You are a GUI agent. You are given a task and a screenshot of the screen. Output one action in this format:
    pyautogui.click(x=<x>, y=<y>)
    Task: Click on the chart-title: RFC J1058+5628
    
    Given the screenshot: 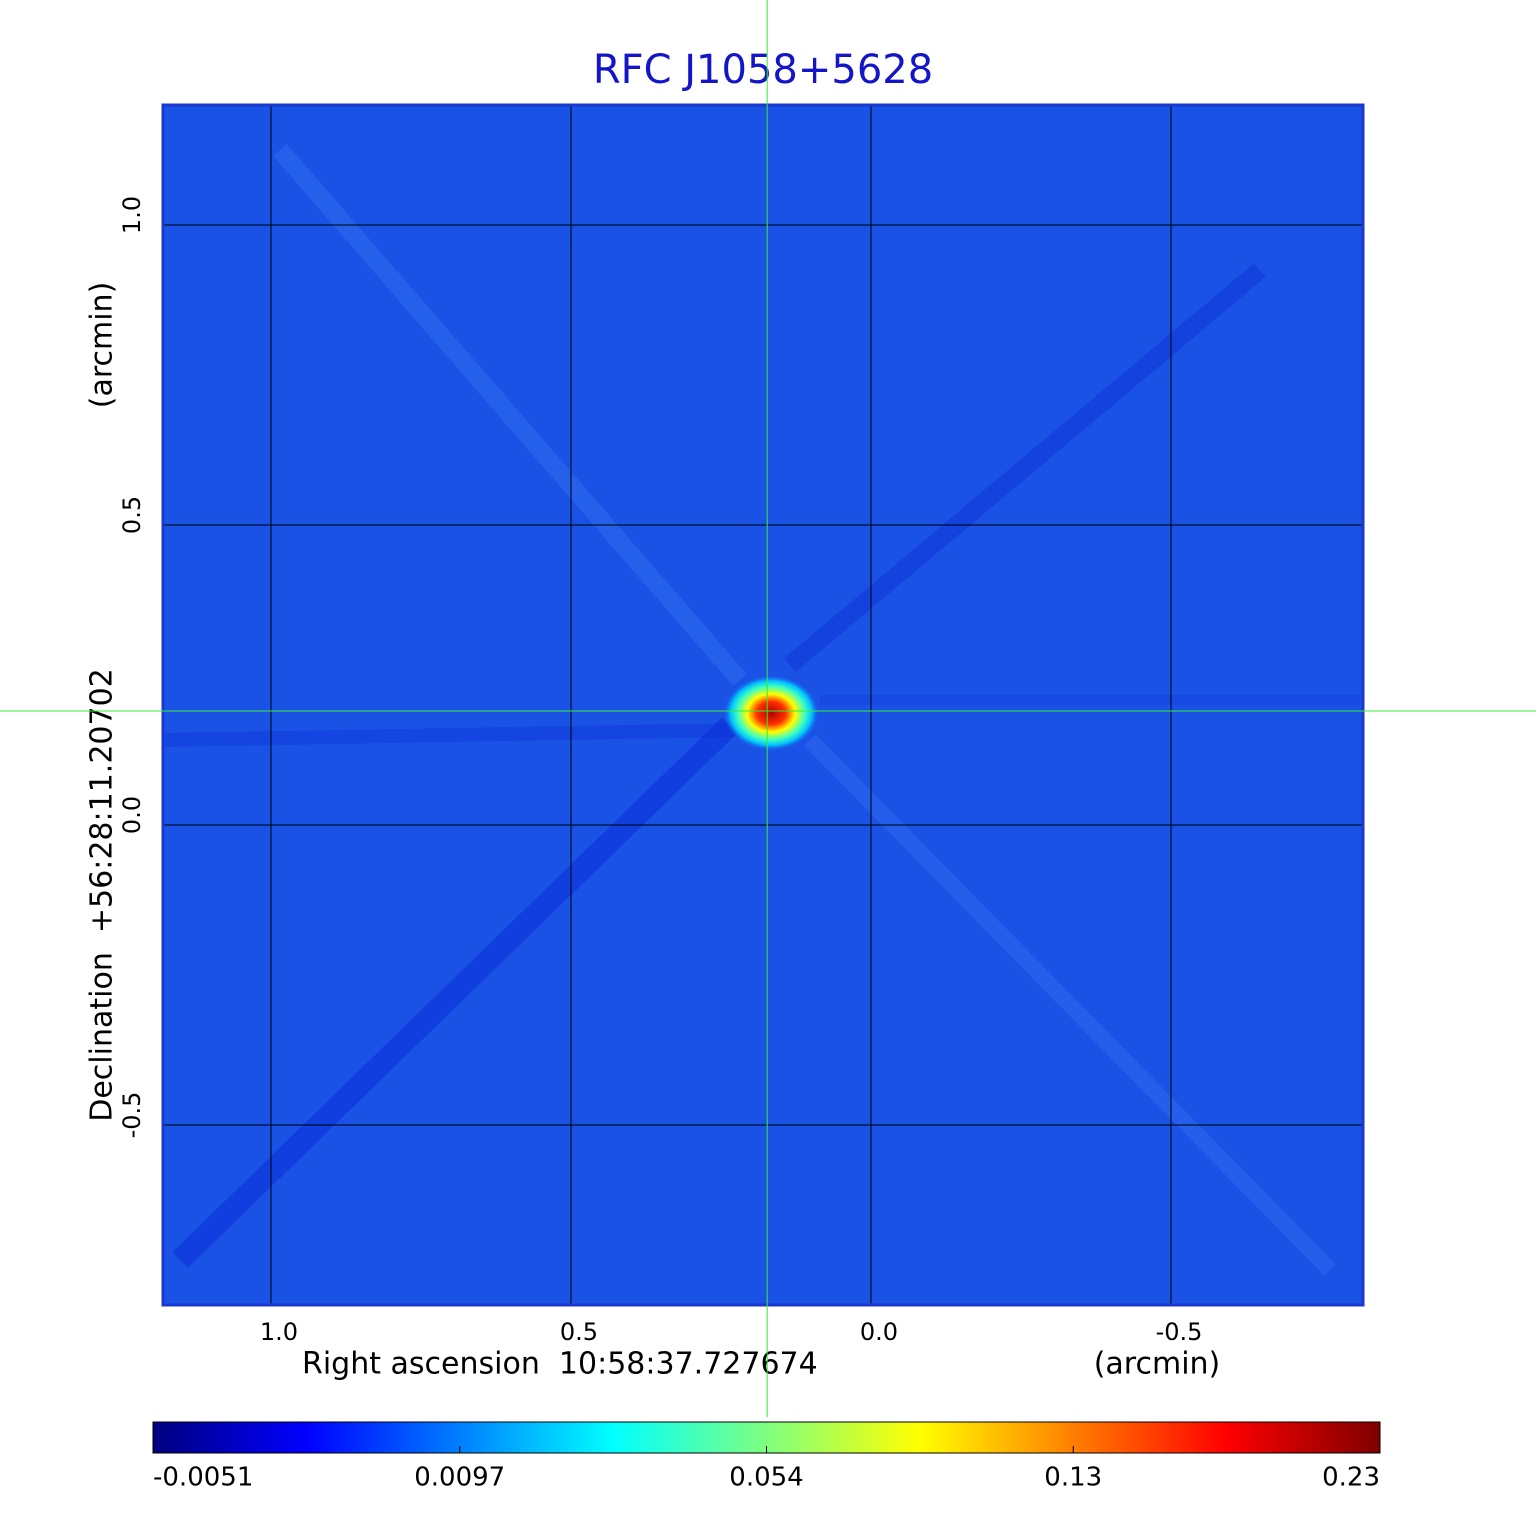 What is the action you would take?
    pyautogui.click(x=763, y=70)
    